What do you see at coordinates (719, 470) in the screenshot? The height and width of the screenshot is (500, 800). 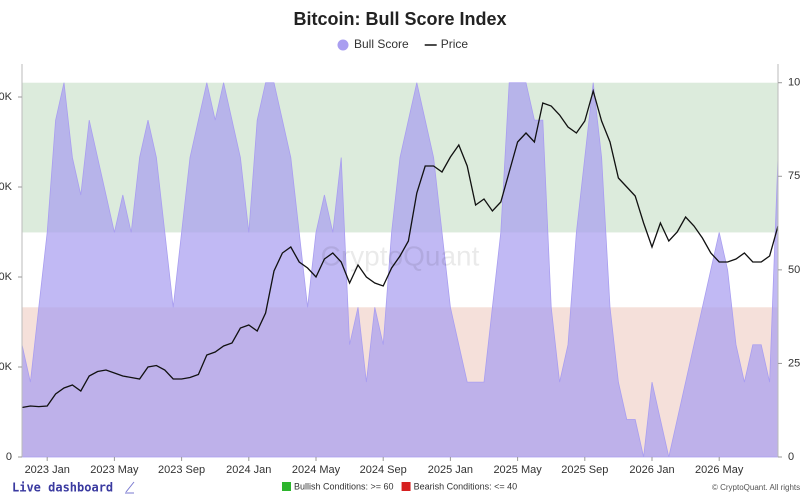 I see `x-tick-label: 2026 May` at bounding box center [719, 470].